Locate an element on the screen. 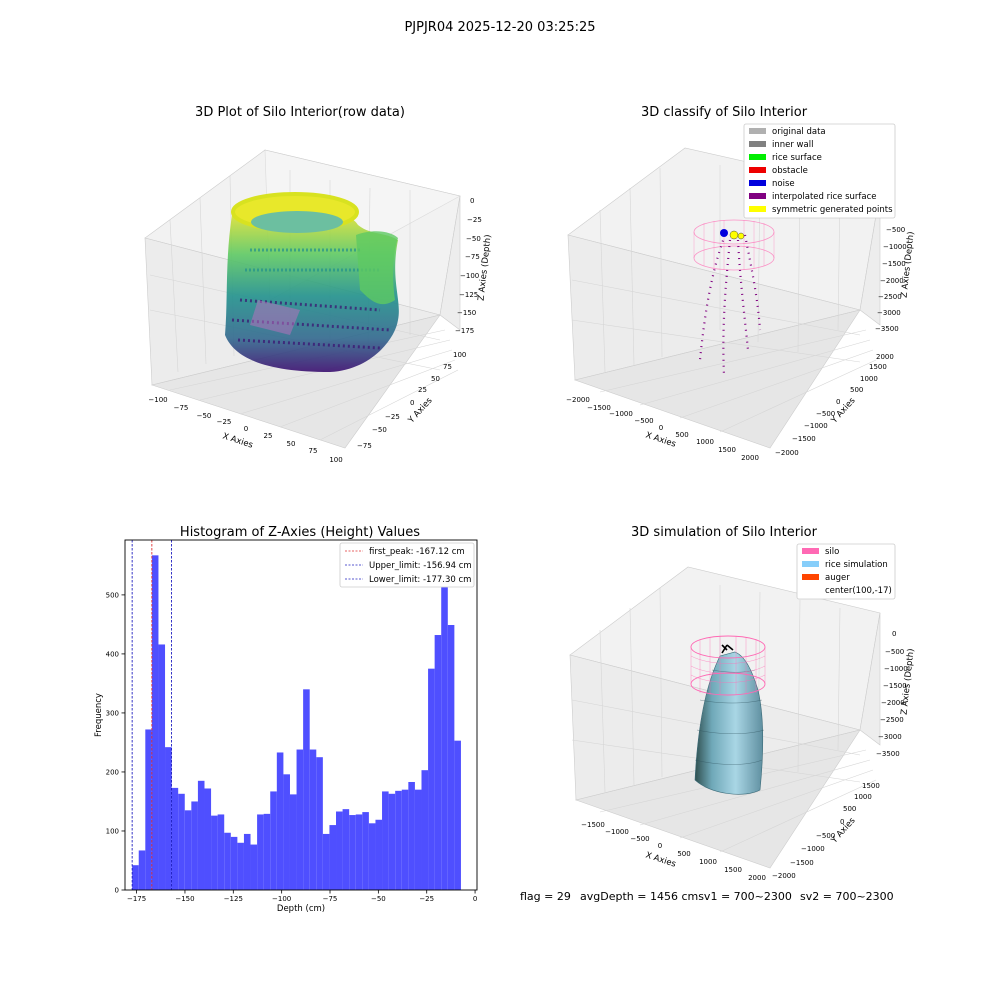  legend-label: silo is located at coordinates (832, 552).